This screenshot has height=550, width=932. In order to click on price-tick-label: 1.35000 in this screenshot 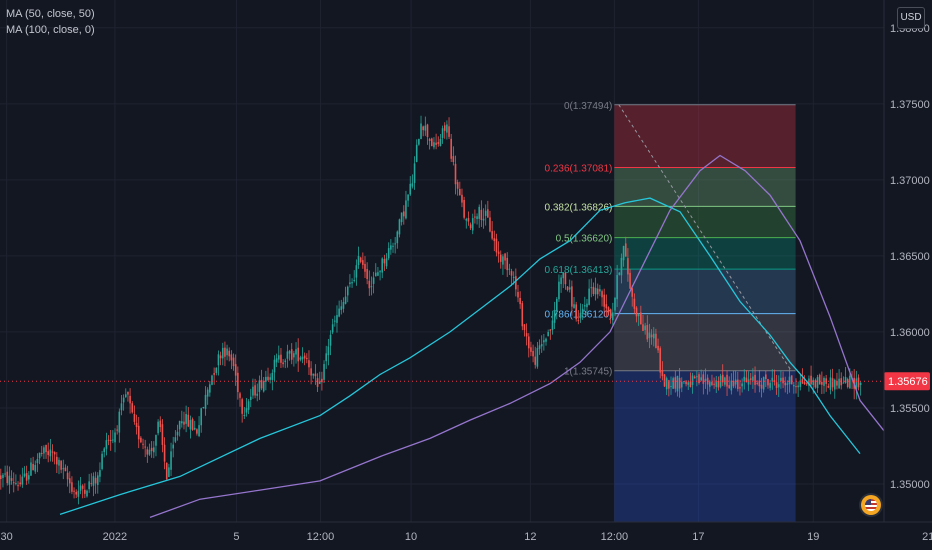, I will do `click(910, 485)`.